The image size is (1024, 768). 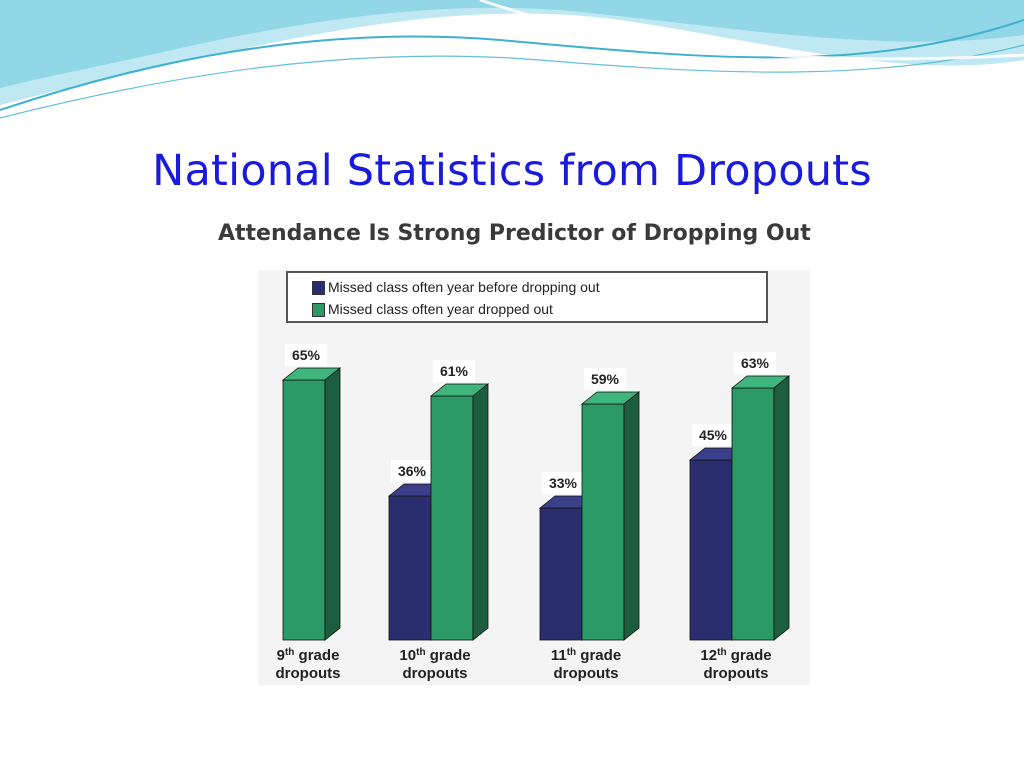 I want to click on legend-label-dropped: Missed class often year dropped out, so click(x=440, y=309).